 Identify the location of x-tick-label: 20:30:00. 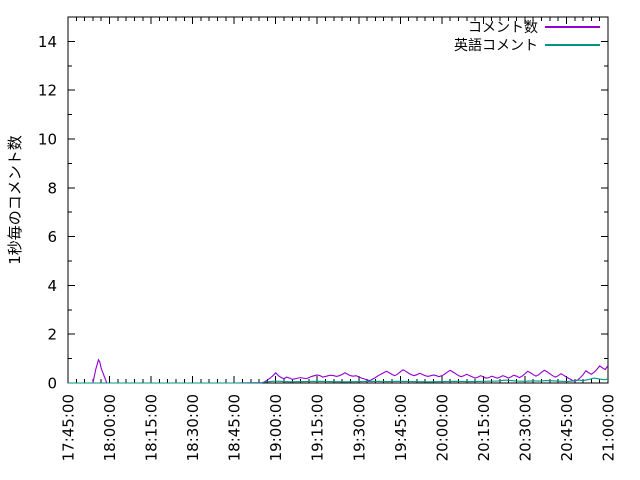
(525, 427).